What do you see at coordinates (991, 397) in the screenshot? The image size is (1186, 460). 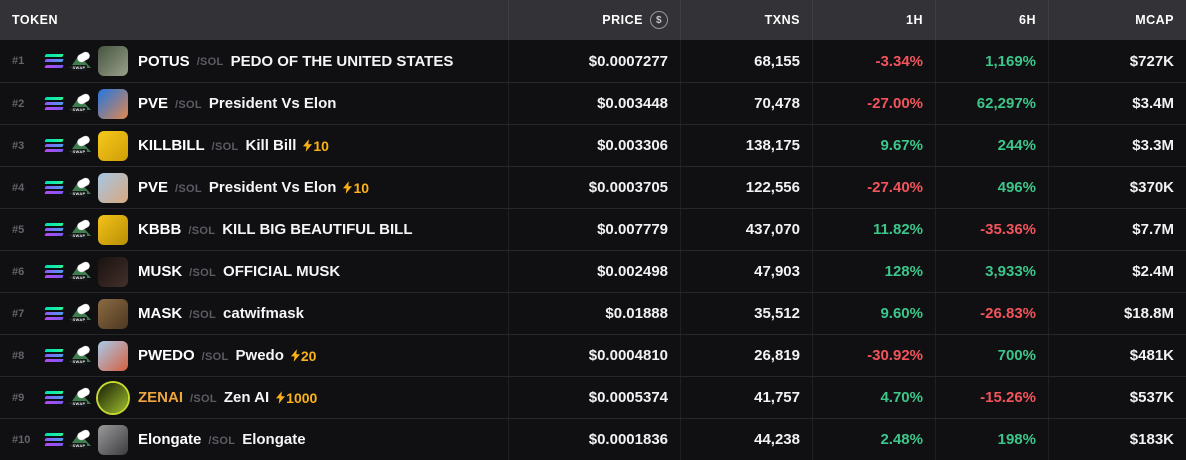 I see `change-6h-cell: -15.26%` at bounding box center [991, 397].